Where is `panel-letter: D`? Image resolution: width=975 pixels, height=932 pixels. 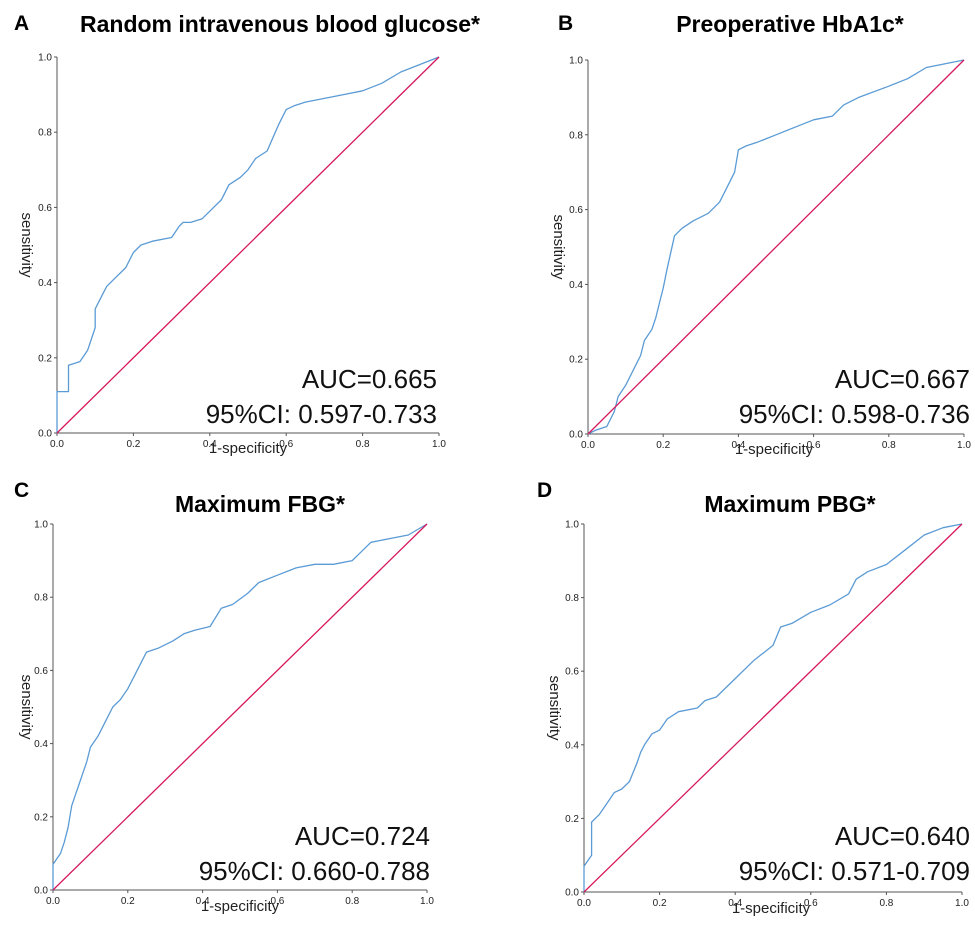 panel-letter: D is located at coordinates (544, 490).